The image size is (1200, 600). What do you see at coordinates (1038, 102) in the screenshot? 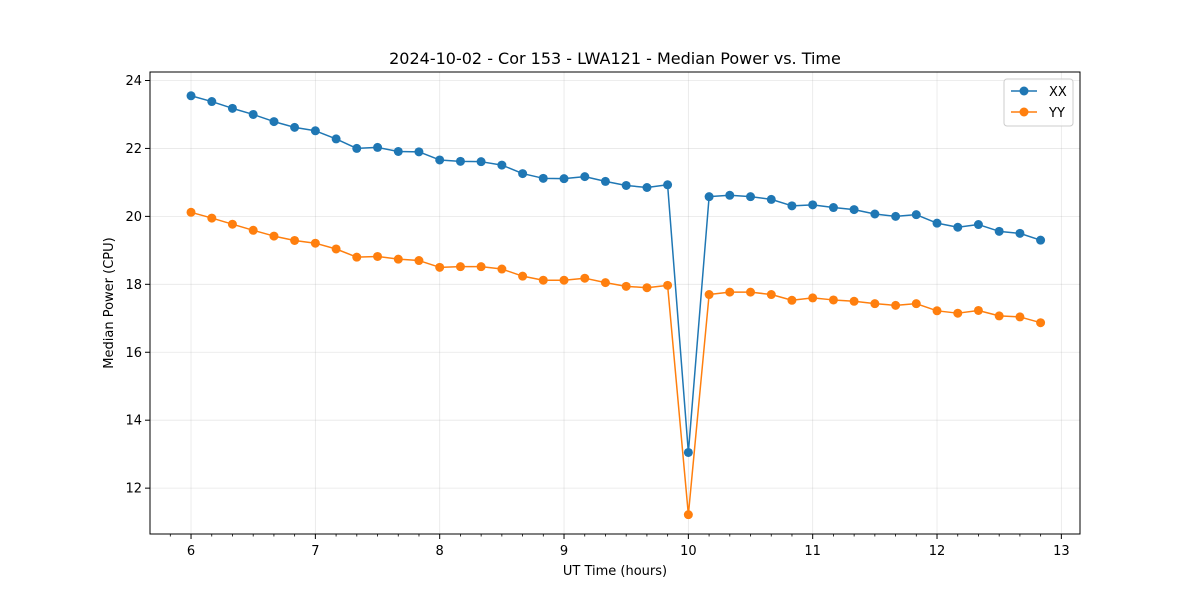
I see `legend: XX YY` at bounding box center [1038, 102].